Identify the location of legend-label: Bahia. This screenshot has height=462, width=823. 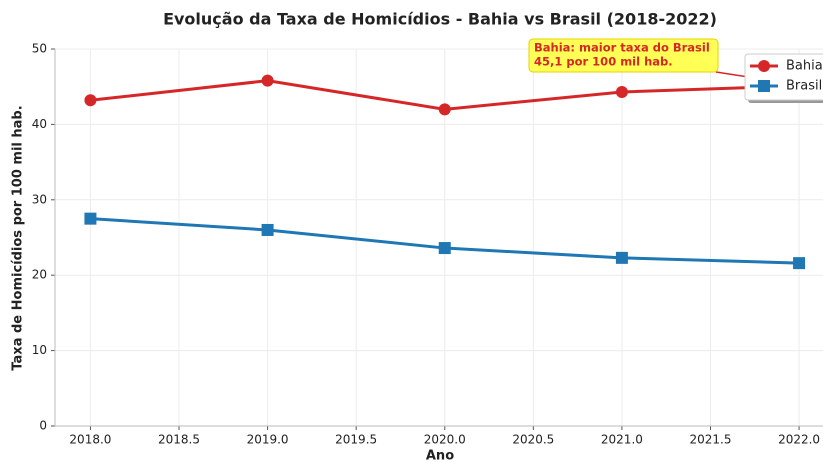
(804, 66).